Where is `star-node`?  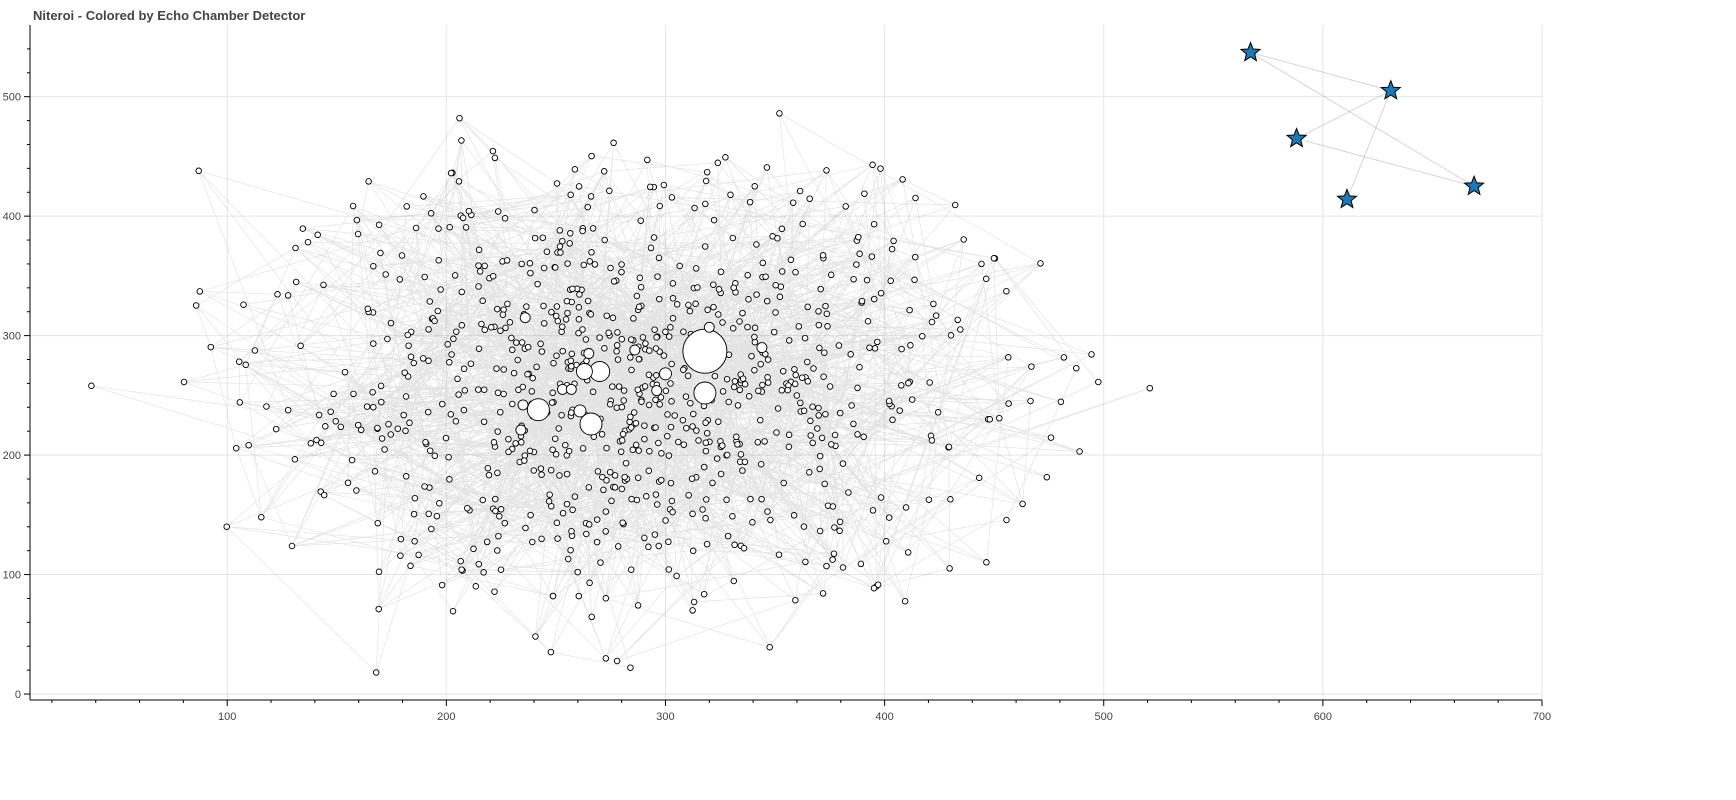 star-node is located at coordinates (1474, 185).